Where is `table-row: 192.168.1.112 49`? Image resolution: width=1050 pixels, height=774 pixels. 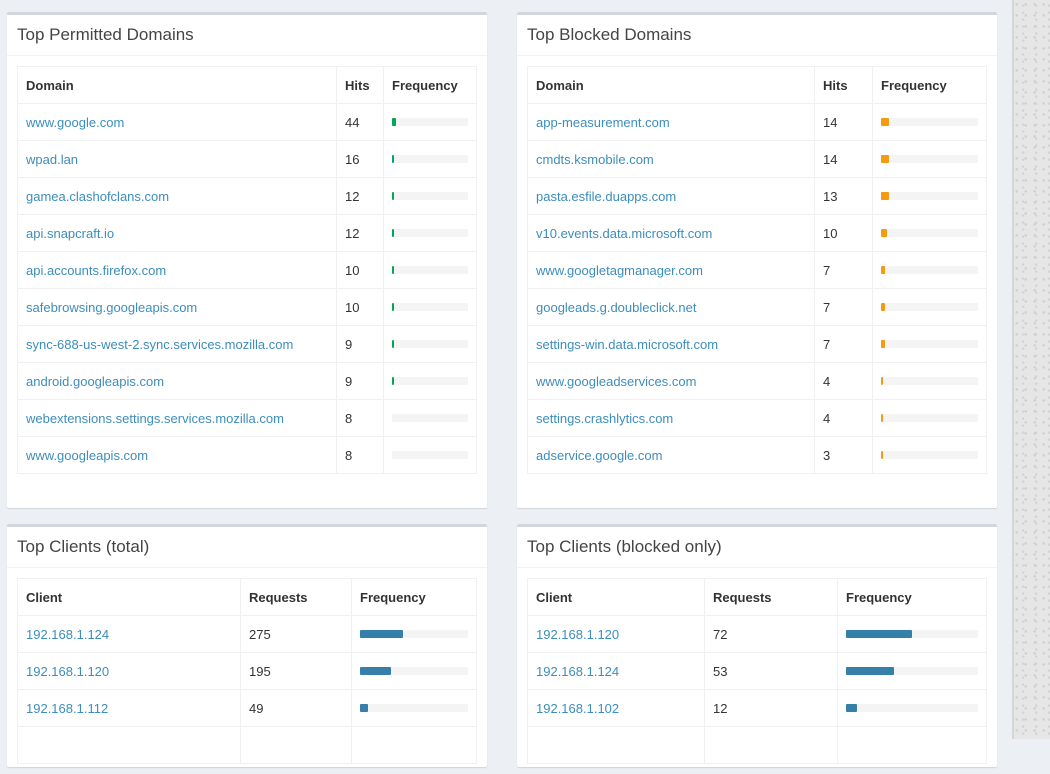 table-row: 192.168.1.112 49 is located at coordinates (247, 708).